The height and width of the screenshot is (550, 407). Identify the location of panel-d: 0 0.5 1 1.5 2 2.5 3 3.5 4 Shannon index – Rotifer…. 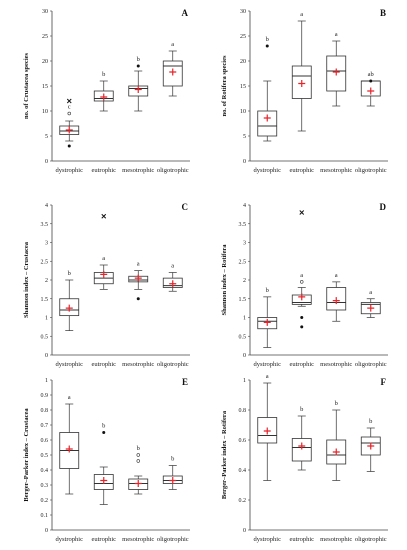
(304, 285).